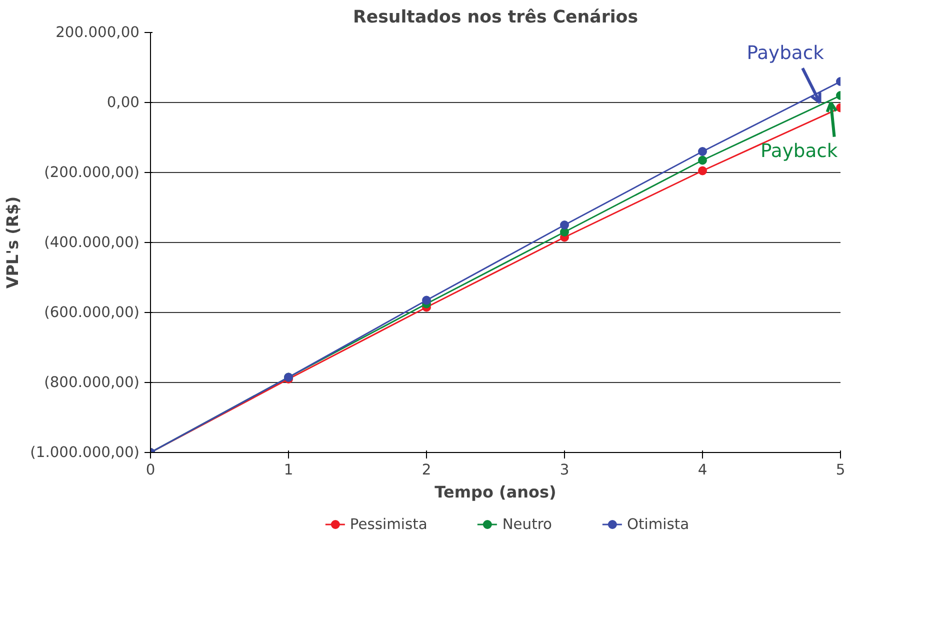 Image resolution: width=944 pixels, height=637 pixels. Describe the element at coordinates (565, 470) in the screenshot. I see `x-tick-label: 3` at that location.